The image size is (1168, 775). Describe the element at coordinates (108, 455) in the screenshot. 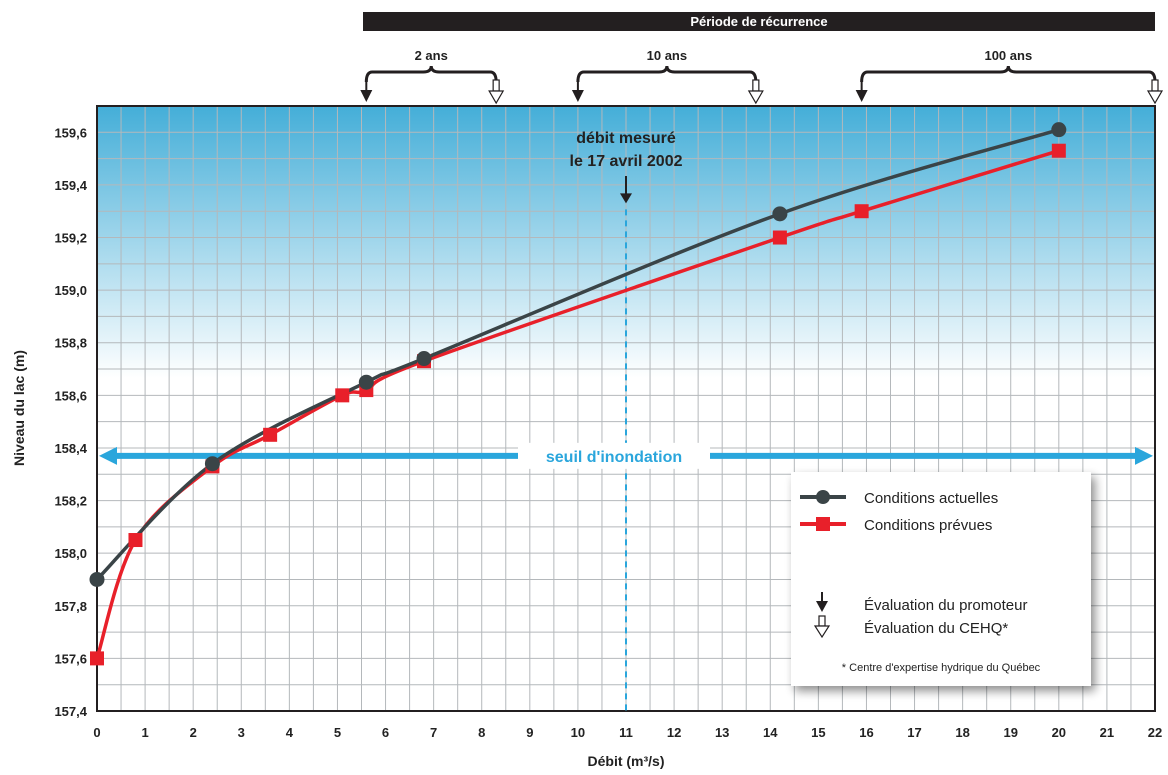

I see `threshold-arrow-left` at that location.